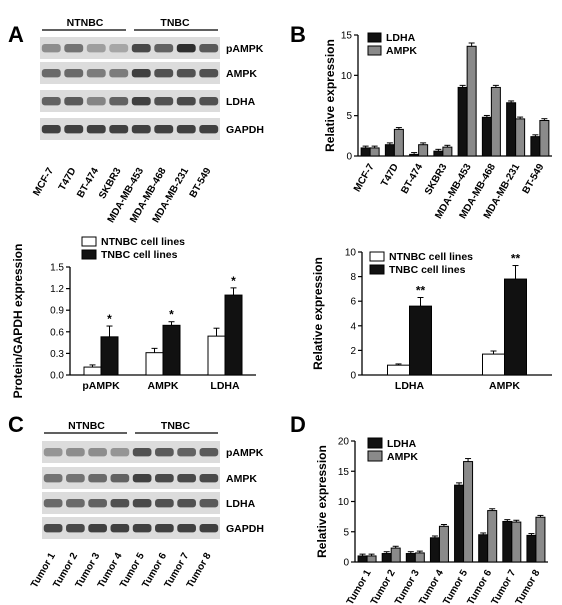 This screenshot has width=562, height=605. I want to click on panel-letter-B: B, so click(298, 34).